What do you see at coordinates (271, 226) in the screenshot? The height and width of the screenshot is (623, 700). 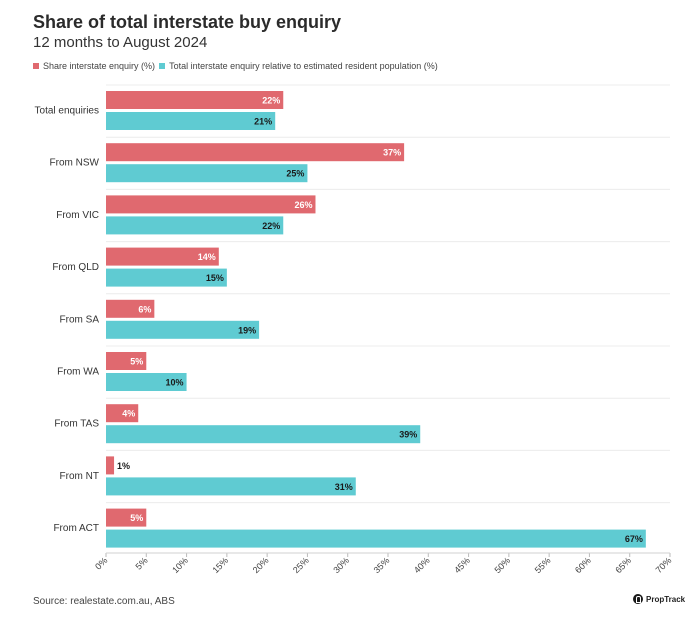 I see `data-label-series-2: 22%` at bounding box center [271, 226].